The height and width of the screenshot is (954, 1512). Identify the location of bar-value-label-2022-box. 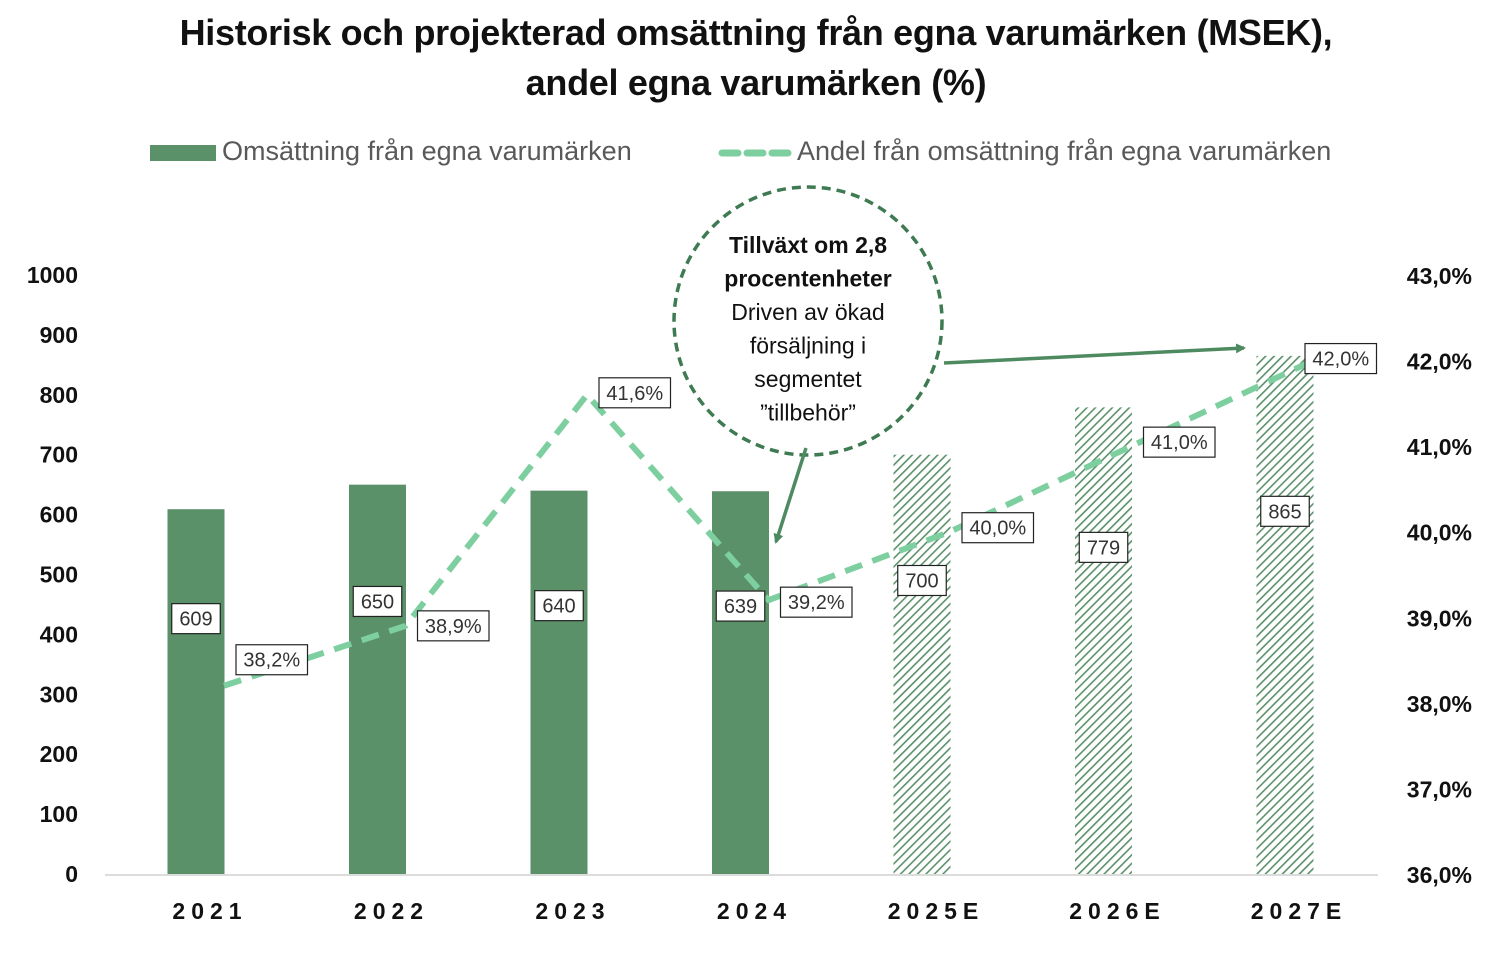
(377, 601).